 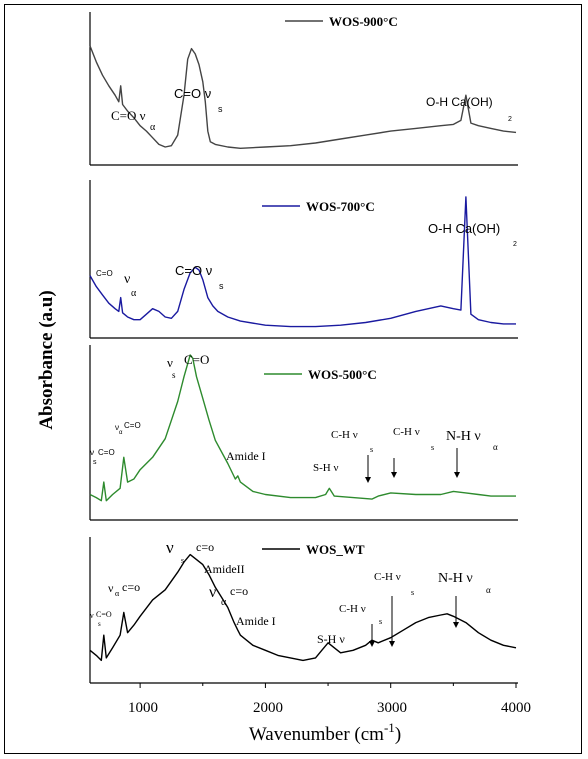 What do you see at coordinates (340, 206) in the screenshot?
I see `legend-label: WOS-700°C` at bounding box center [340, 206].